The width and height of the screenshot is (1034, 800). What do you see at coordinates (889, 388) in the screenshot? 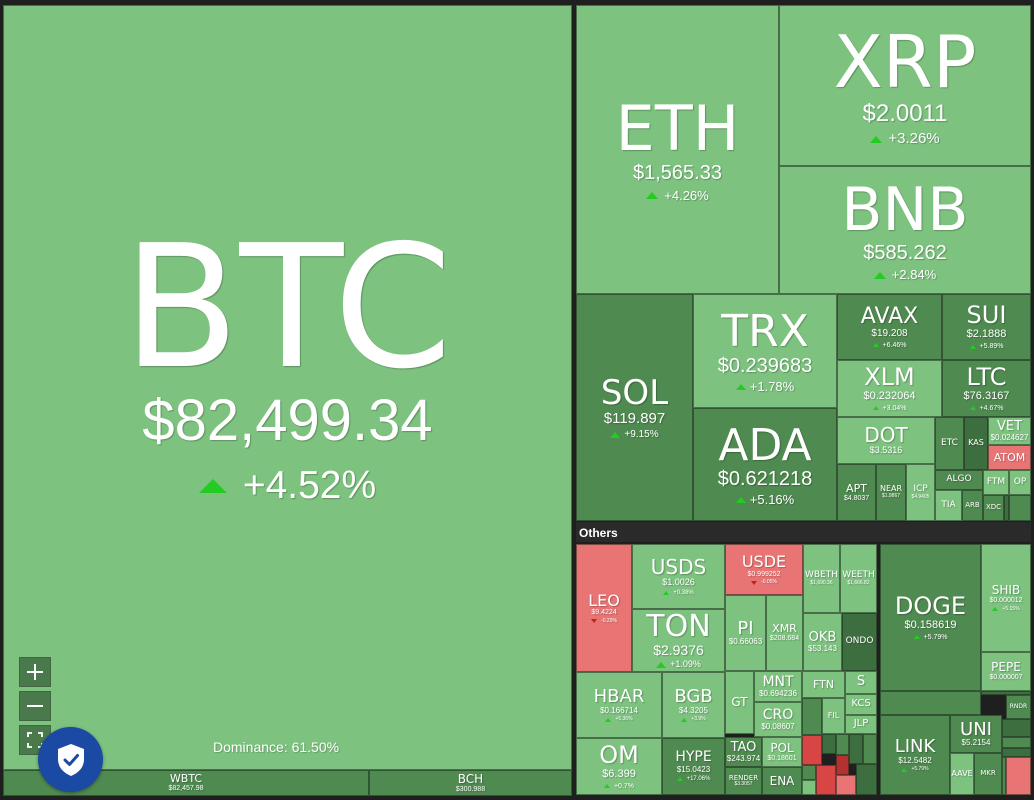
I see `coin-tile-xlm: XLM $0.232064 +3.04%` at bounding box center [889, 388].